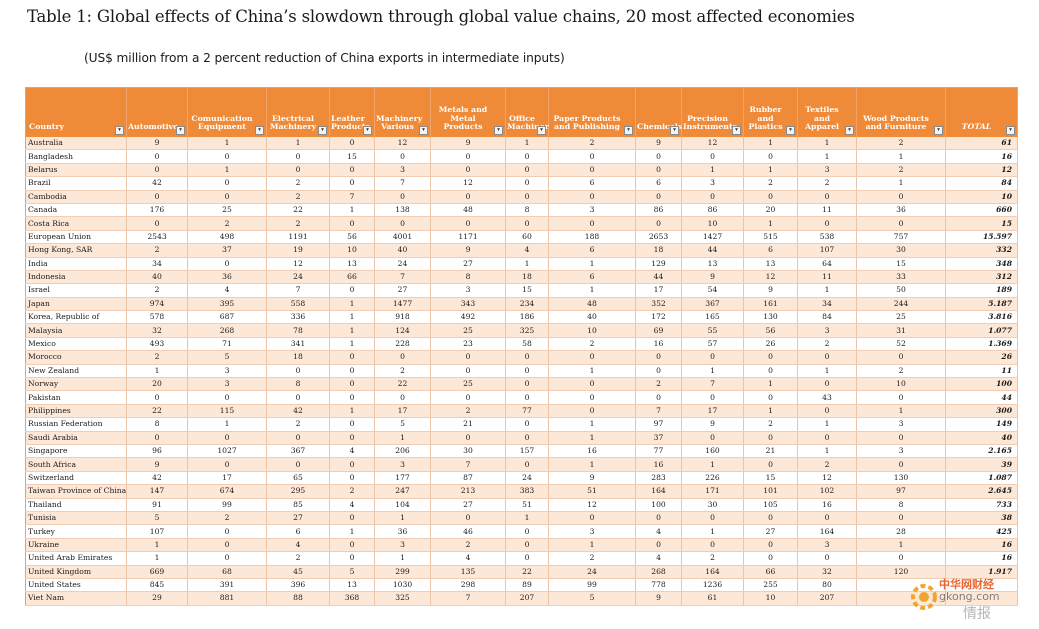 This screenshot has height=629, width=1039. Describe the element at coordinates (402, 491) in the screenshot. I see `cell-machinery: 247` at that location.